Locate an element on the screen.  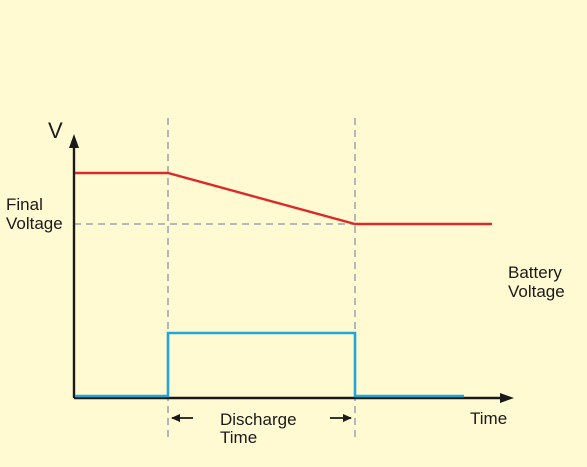
discharge-pulse-trace is located at coordinates (269, 364).